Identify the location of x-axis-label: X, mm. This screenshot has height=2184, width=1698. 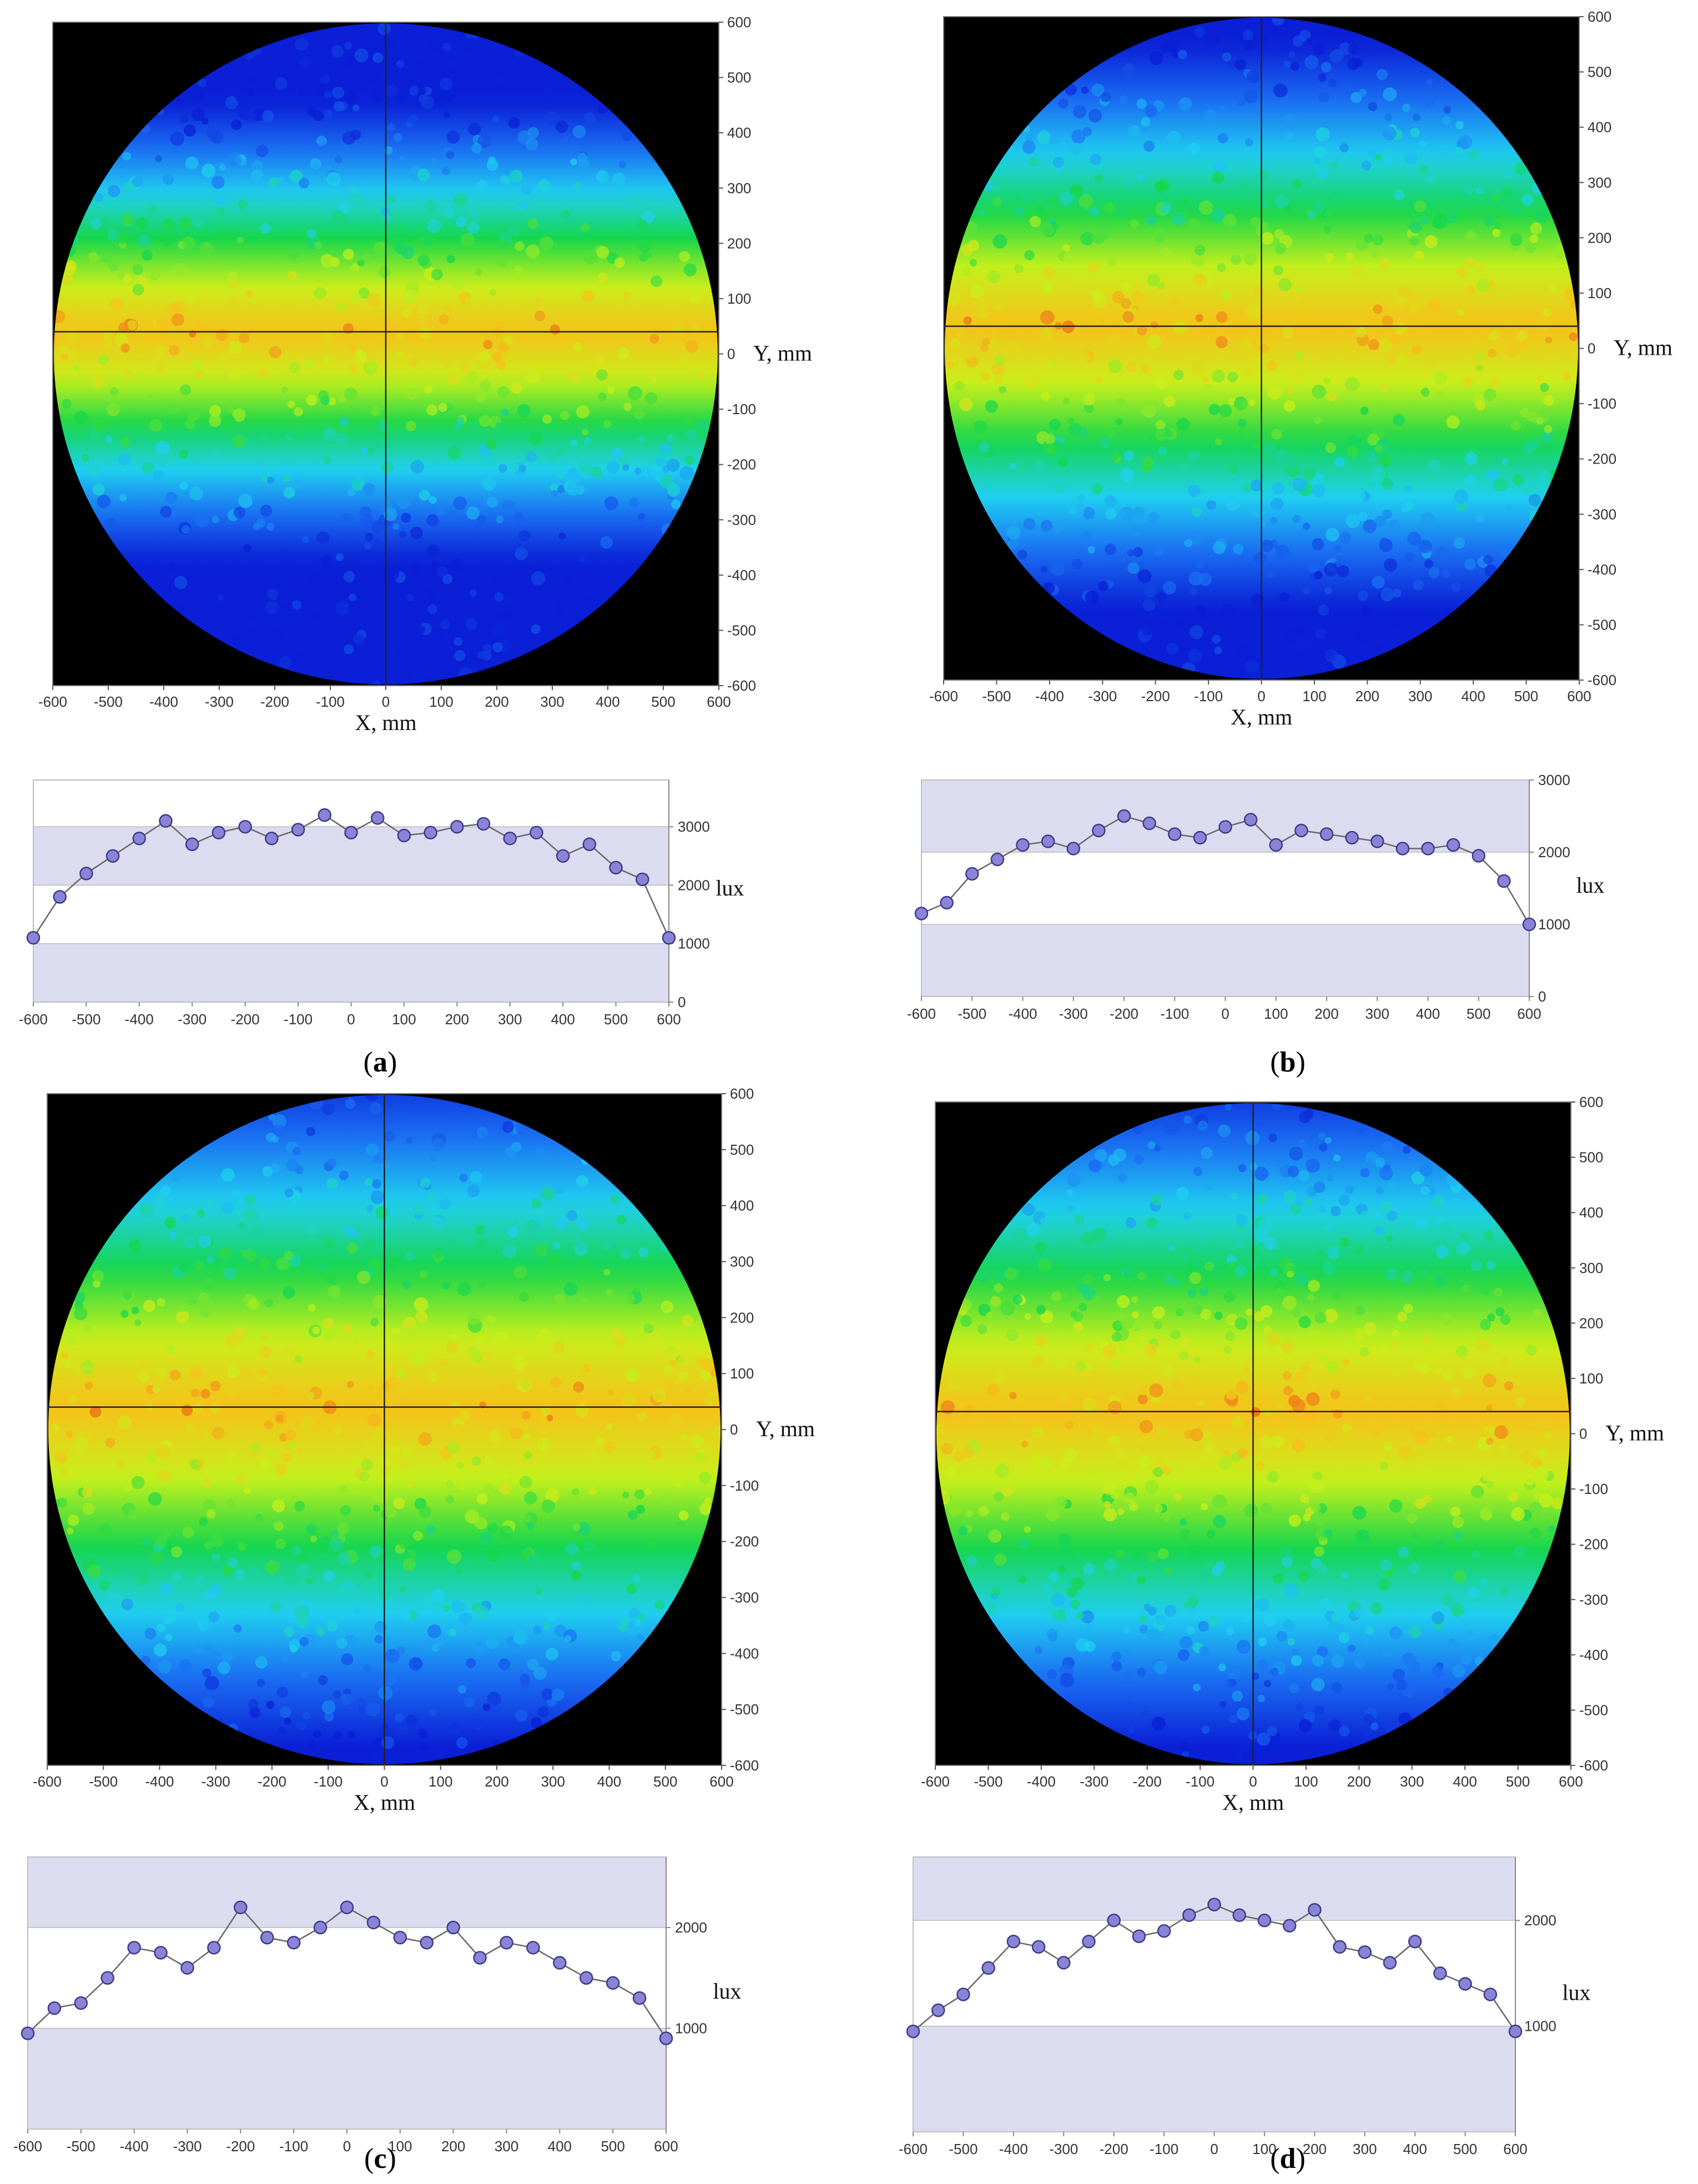
(385, 722).